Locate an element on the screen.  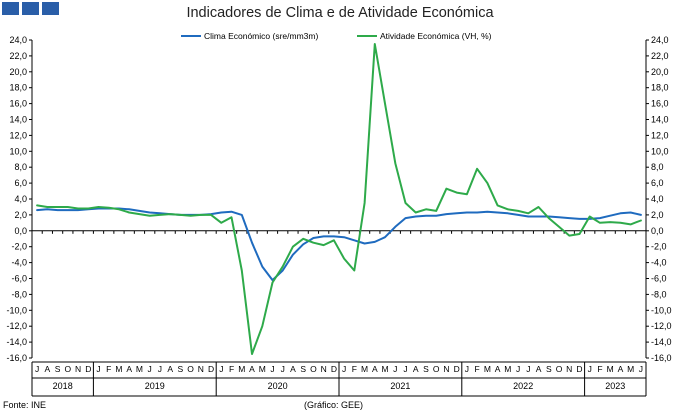
y-tick-label-left: 10,0 is located at coordinates (18, 151).